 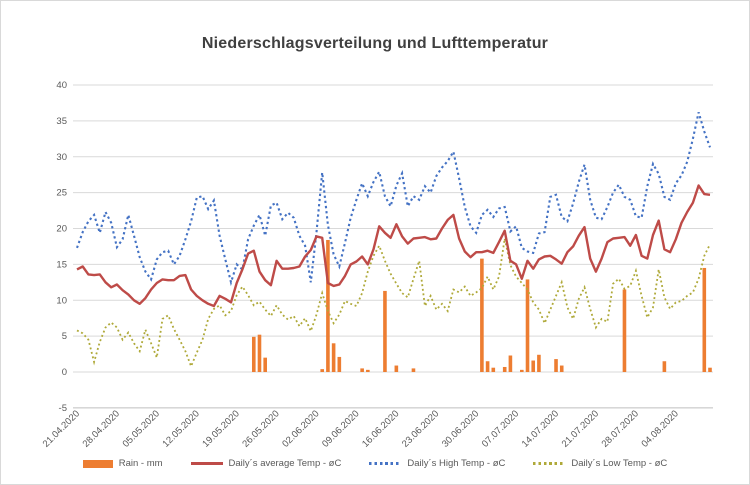 I want to click on x-tick-label: 05.05.2020, so click(x=141, y=428).